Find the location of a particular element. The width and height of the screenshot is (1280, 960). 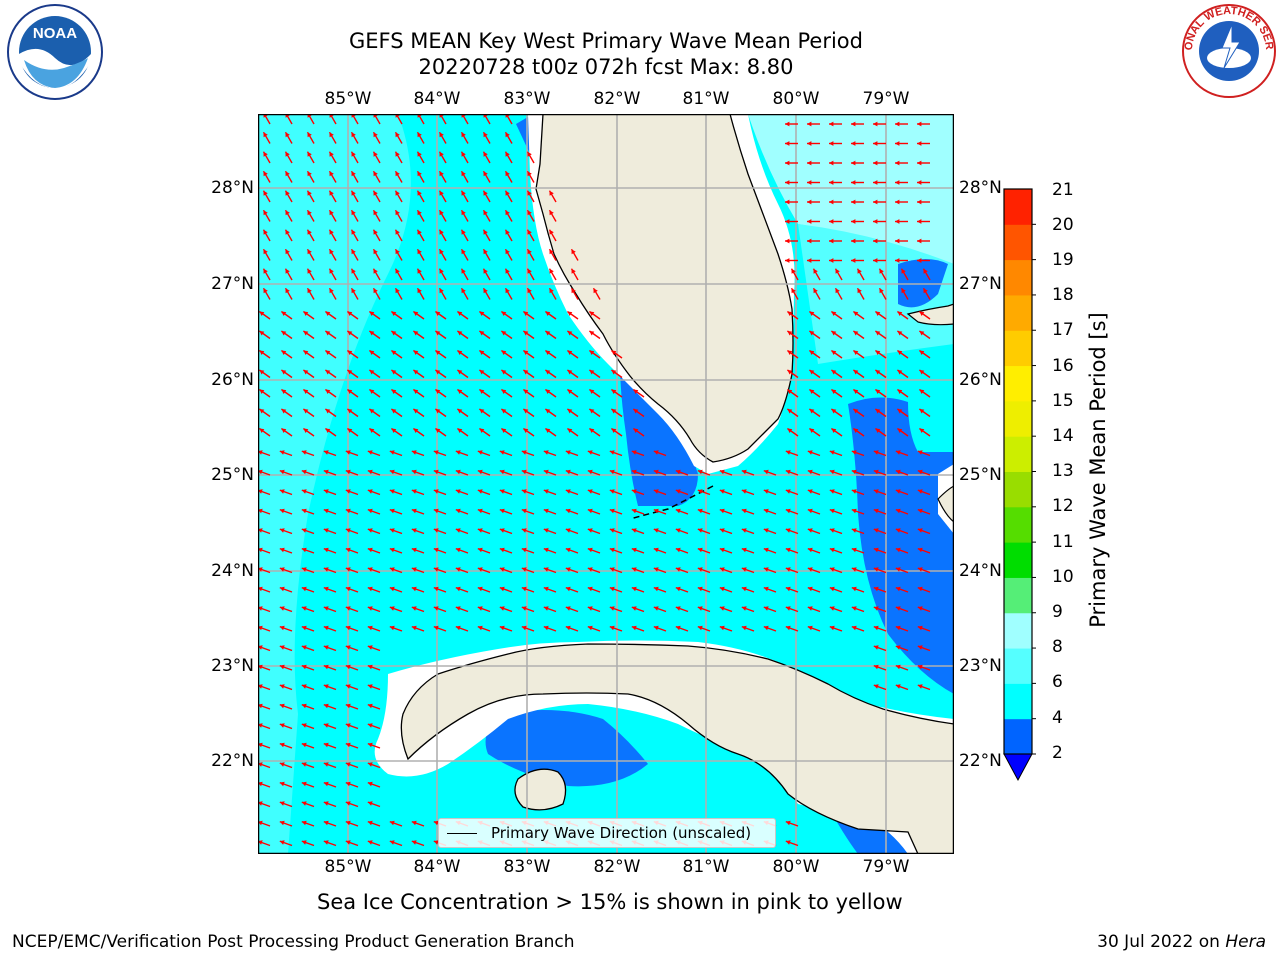

chart-subtitle: 20220728 t00z 072h fcst Max: 8.80 is located at coordinates (606, 67).